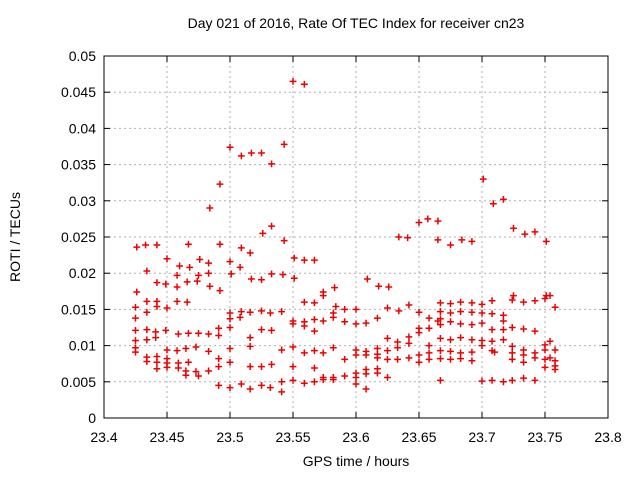 The height and width of the screenshot is (480, 640). I want to click on x-tick-label: 23.8, so click(607, 437).